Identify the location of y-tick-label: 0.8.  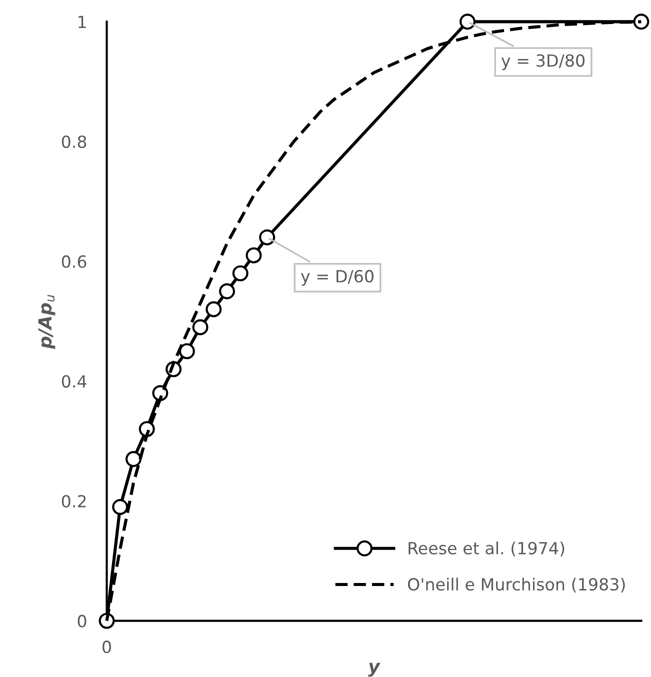
(74, 141).